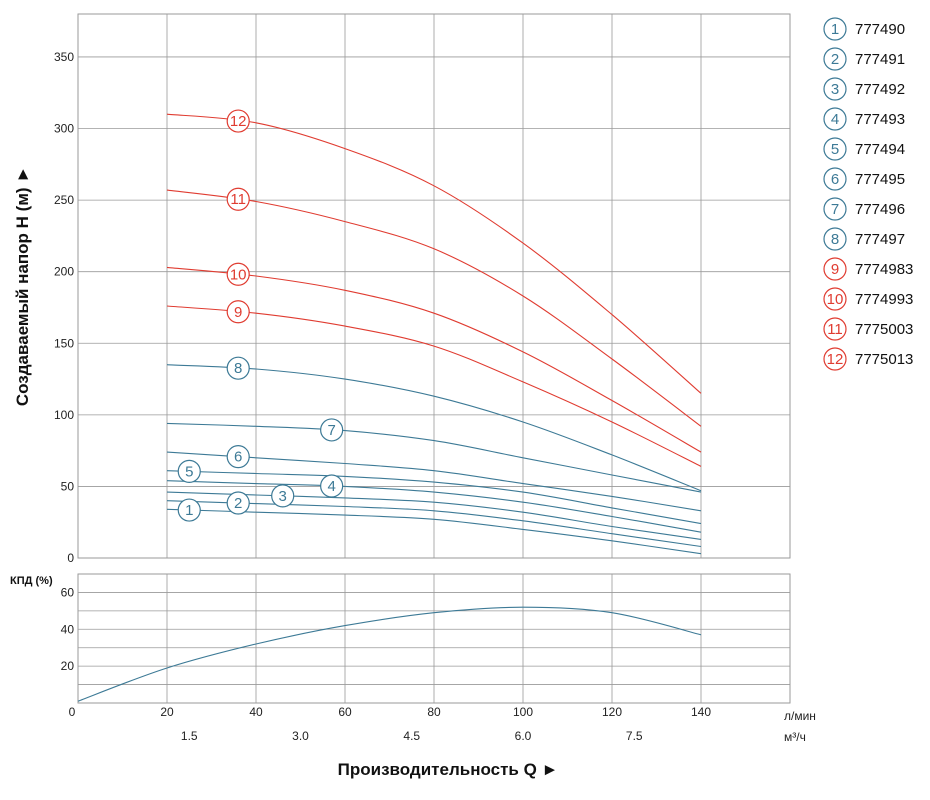 This screenshot has width=930, height=800. I want to click on badge-number: 3, so click(283, 496).